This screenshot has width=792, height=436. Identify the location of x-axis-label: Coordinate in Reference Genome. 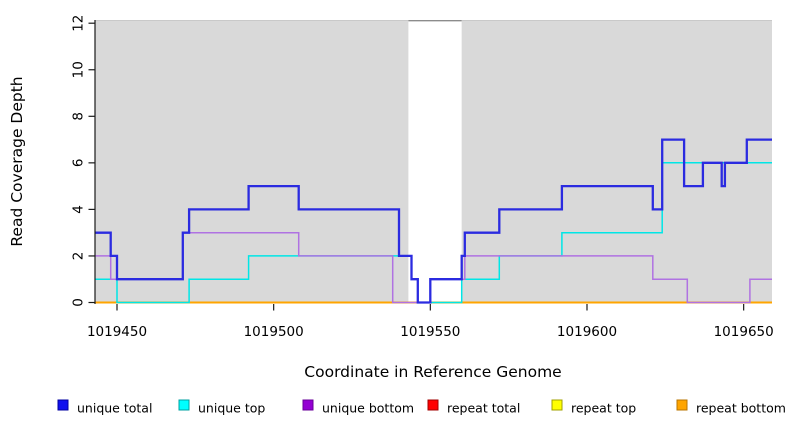
(432, 372).